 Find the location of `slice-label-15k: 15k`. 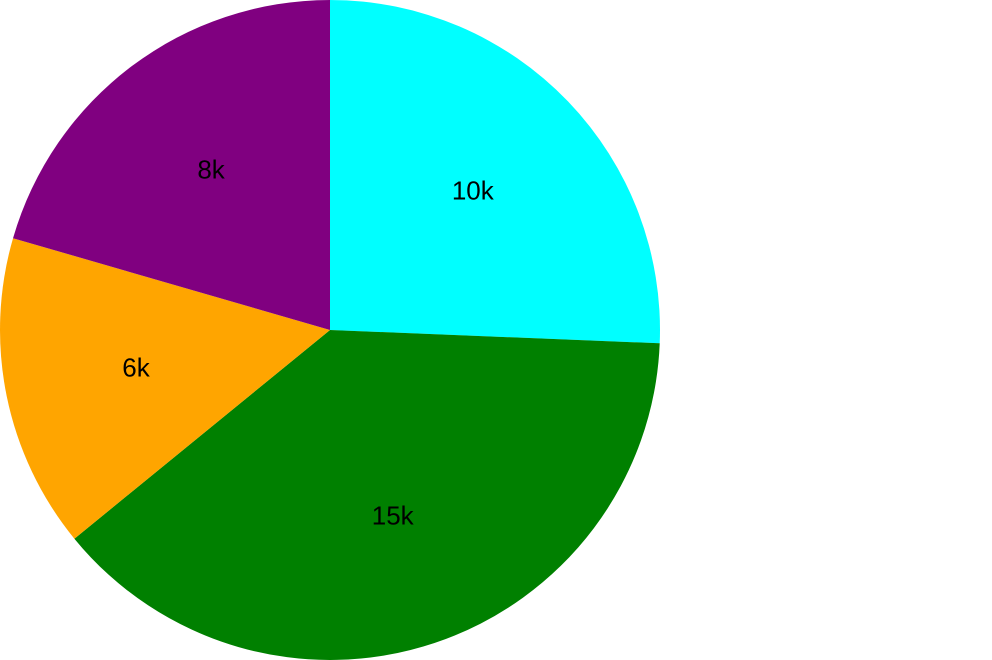

slice-label-15k: 15k is located at coordinates (393, 516).